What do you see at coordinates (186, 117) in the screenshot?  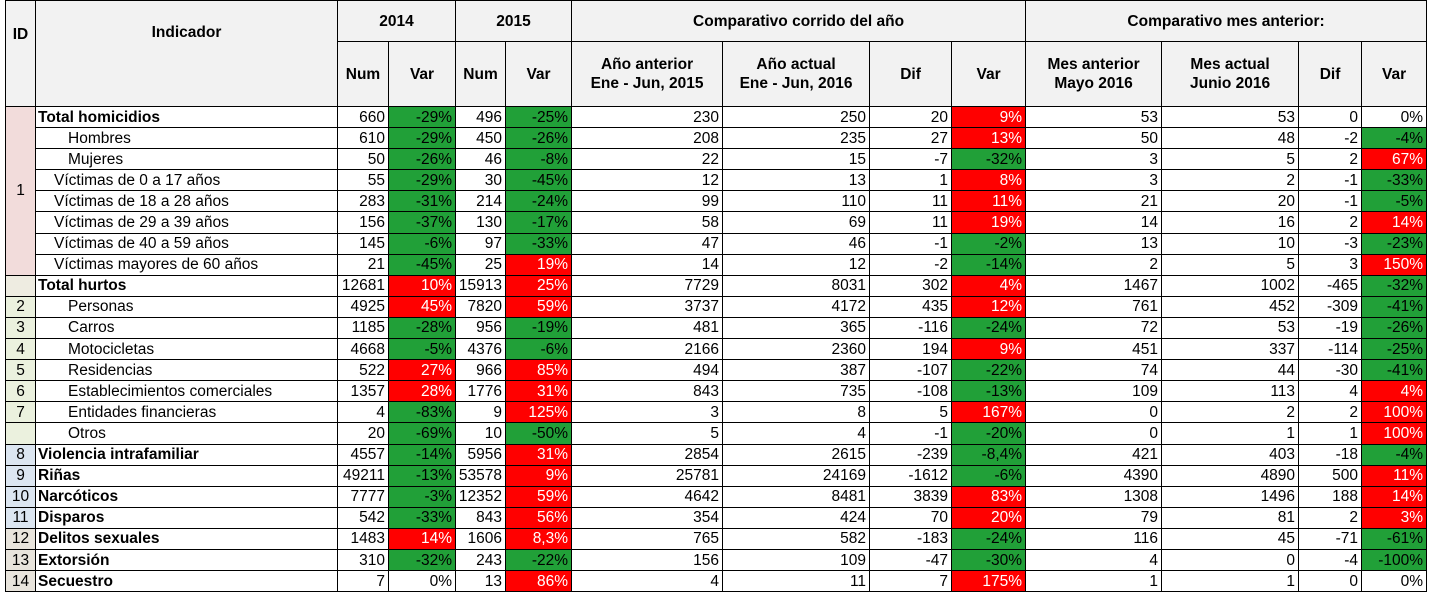 I see `indicator-name: Total homicidios` at bounding box center [186, 117].